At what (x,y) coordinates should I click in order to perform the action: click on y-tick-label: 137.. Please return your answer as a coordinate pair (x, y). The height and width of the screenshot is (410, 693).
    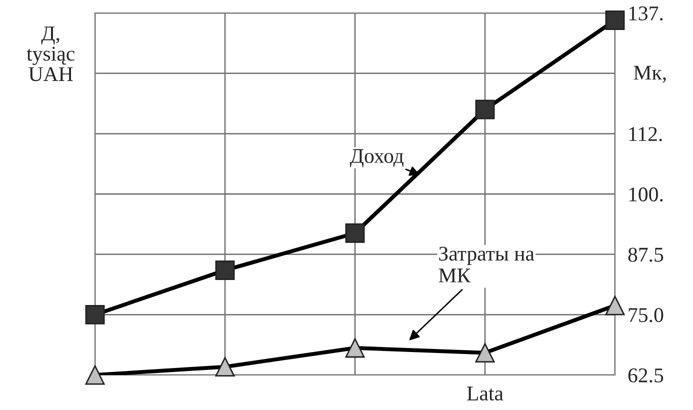
    Looking at the image, I should click on (646, 13).